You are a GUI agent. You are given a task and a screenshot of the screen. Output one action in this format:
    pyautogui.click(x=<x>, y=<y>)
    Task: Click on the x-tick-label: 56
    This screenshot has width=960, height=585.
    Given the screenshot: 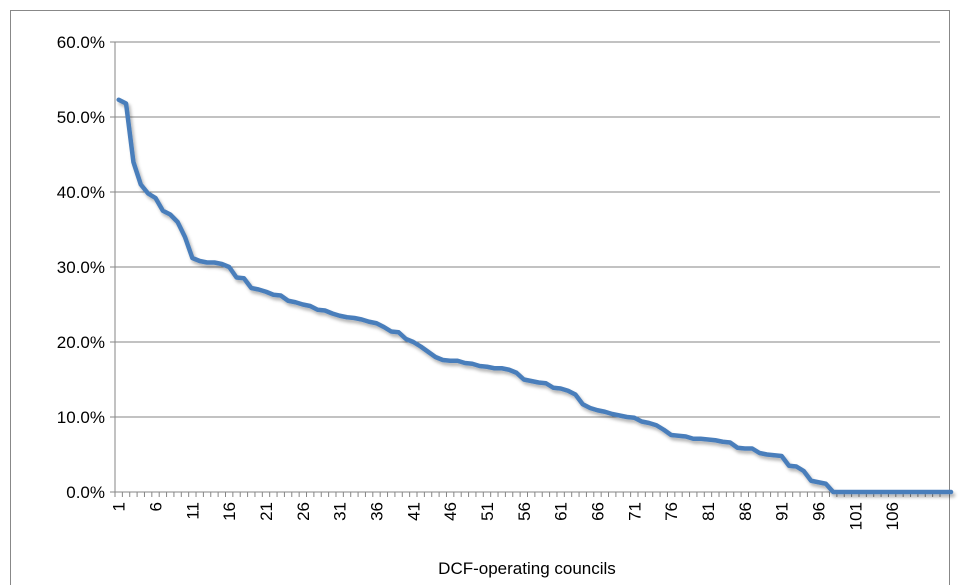 What is the action you would take?
    pyautogui.click(x=524, y=511)
    